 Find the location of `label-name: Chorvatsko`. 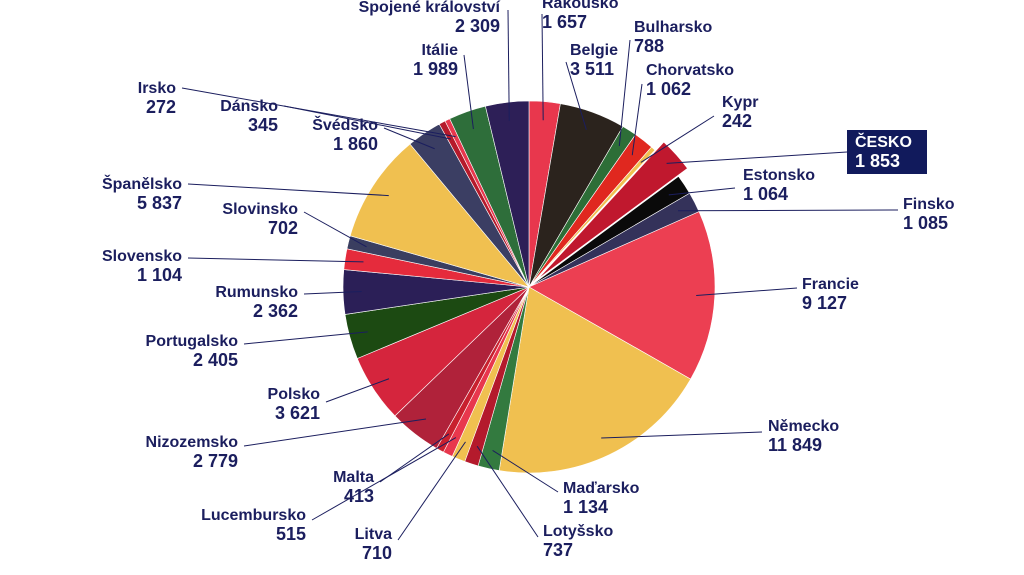

label-name: Chorvatsko is located at coordinates (690, 70).